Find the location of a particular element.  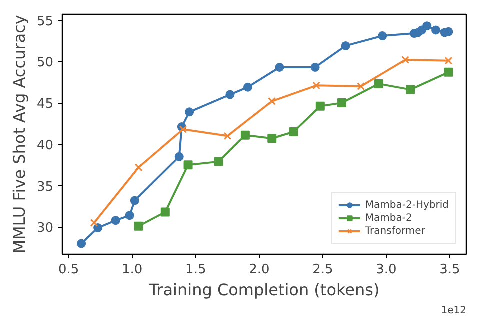

x-tick-label: 1.0 is located at coordinates (132, 270).